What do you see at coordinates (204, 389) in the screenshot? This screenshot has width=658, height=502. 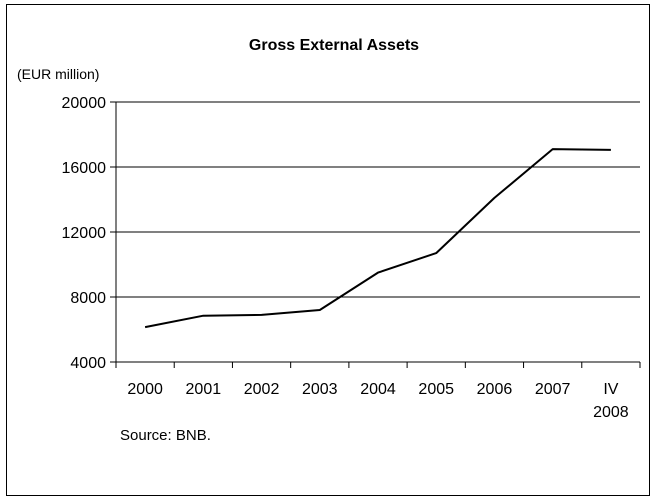 I see `x-tick-label-1: 2001` at bounding box center [204, 389].